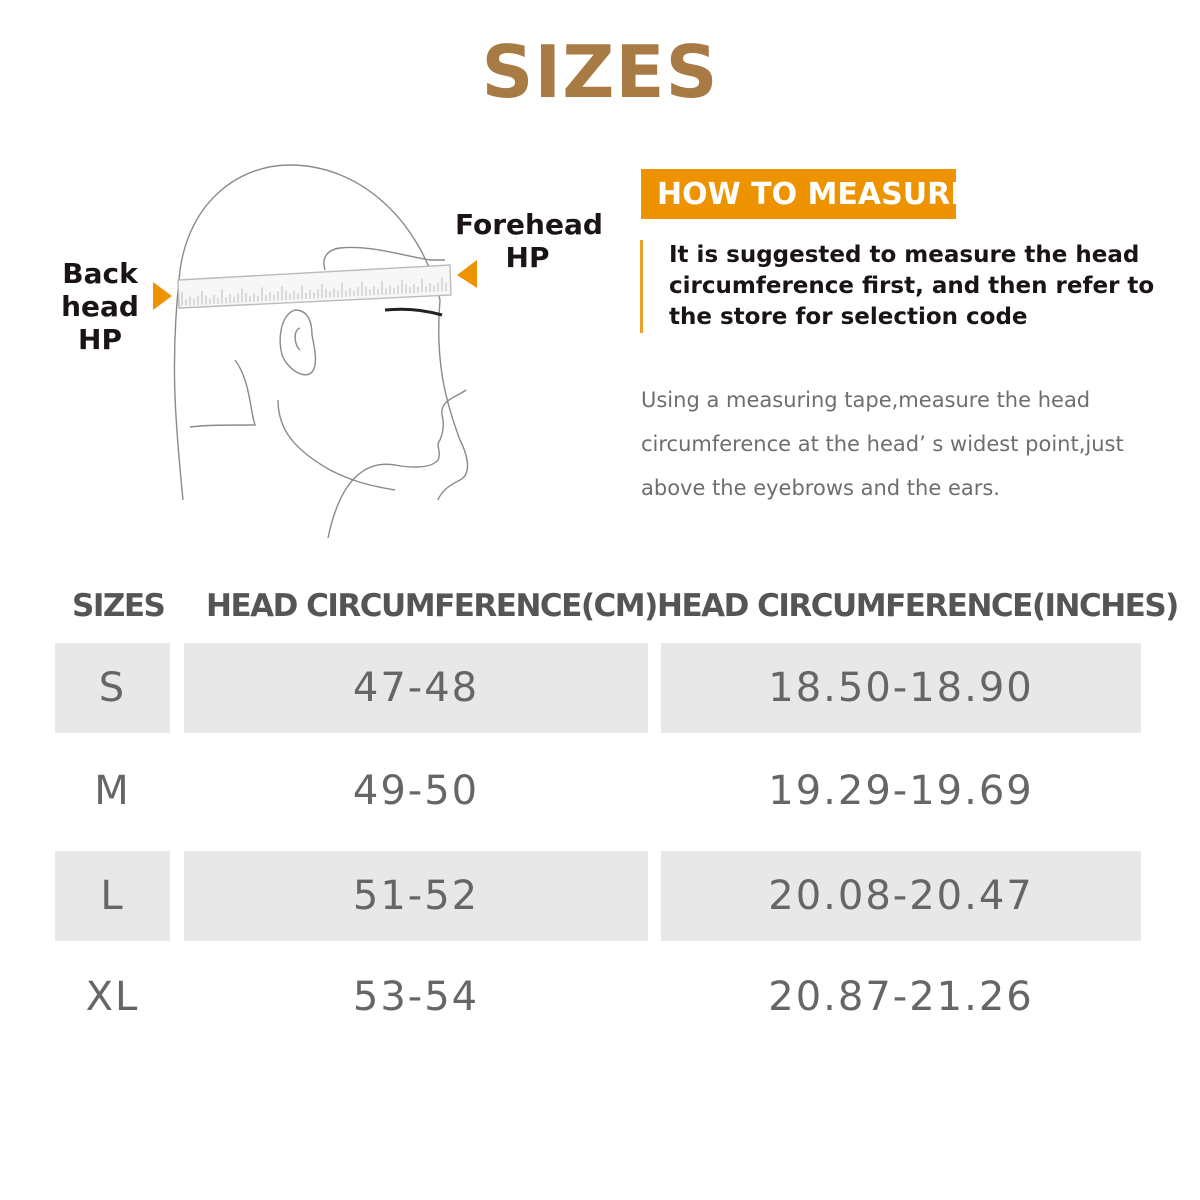 The height and width of the screenshot is (1200, 1200). Describe the element at coordinates (112, 688) in the screenshot. I see `cell-size: S` at that location.